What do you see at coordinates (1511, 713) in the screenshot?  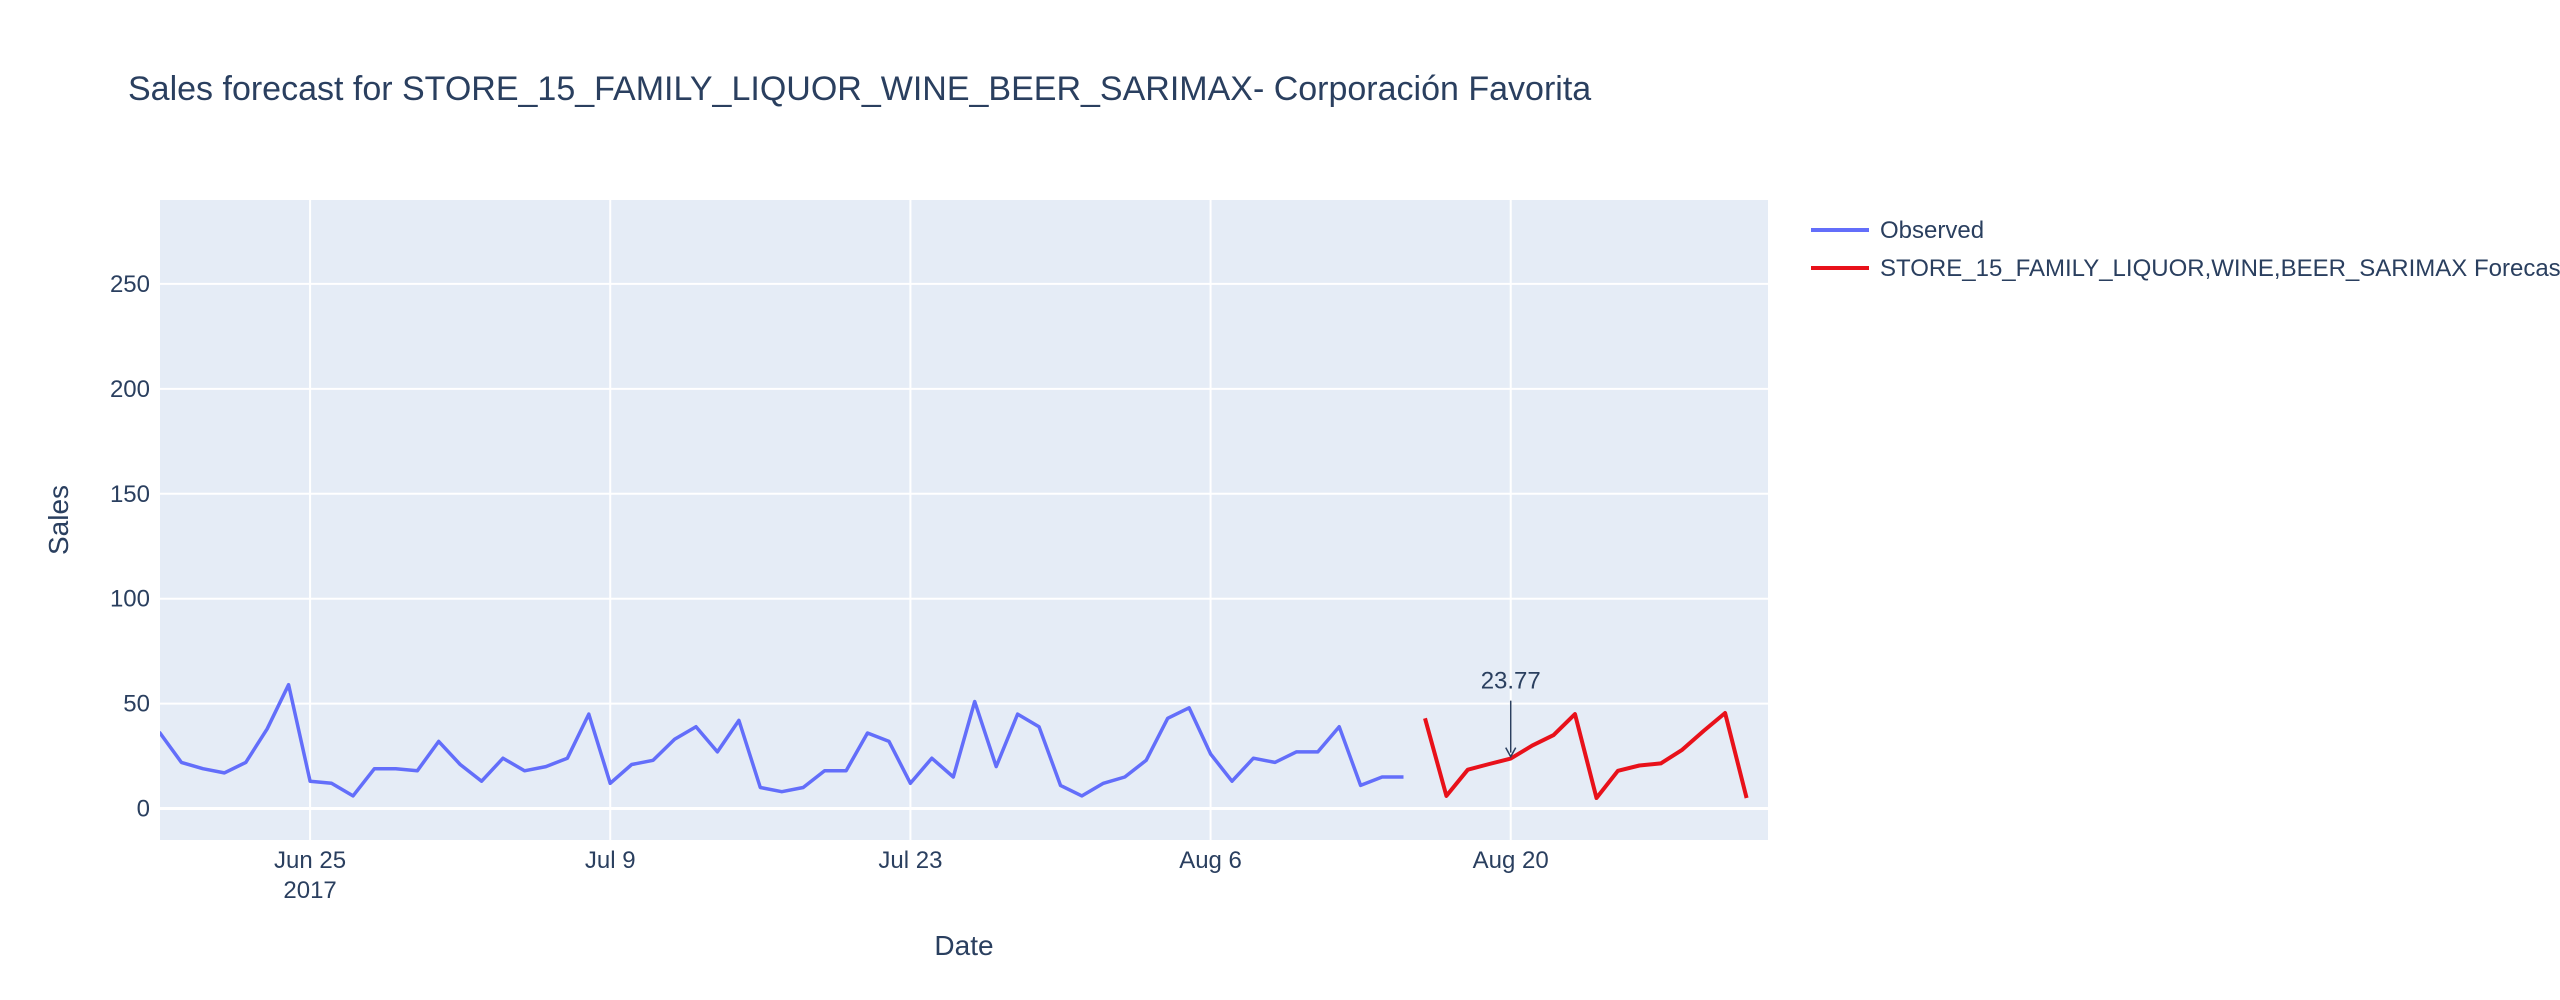 I see `annotations: 23.77` at bounding box center [1511, 713].